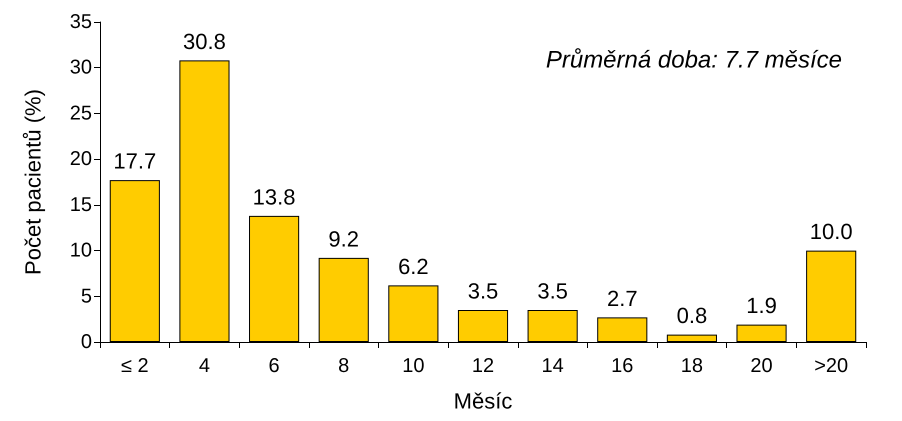 This screenshot has width=902, height=421. Describe the element at coordinates (81, 113) in the screenshot. I see `y-tick-label: 25` at that location.